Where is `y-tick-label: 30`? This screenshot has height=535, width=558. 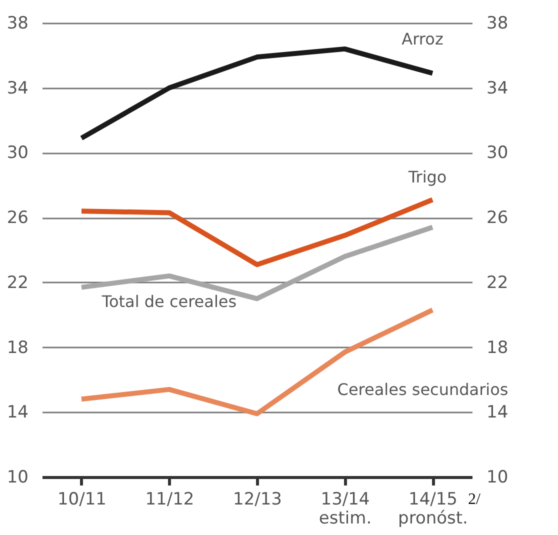
y-tick-label: 30 is located at coordinates (17, 153).